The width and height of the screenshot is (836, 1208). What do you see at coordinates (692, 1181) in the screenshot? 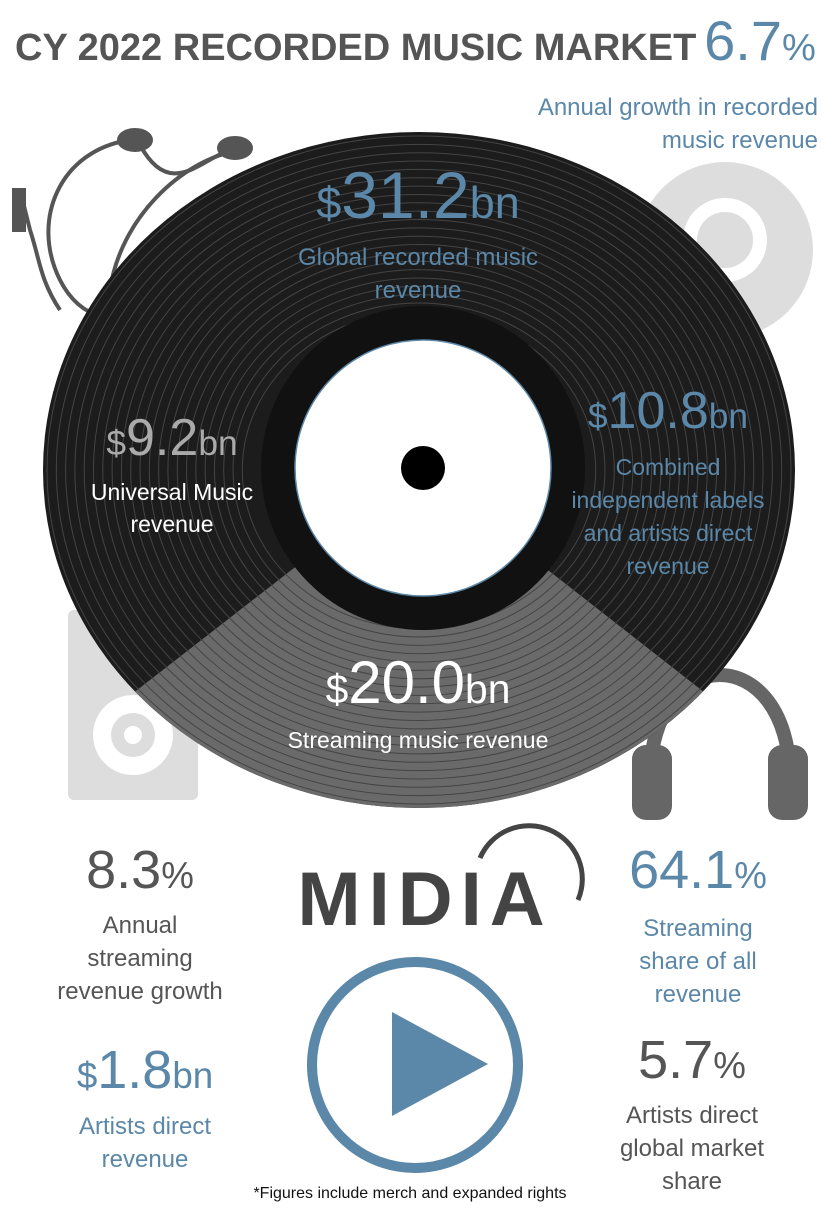
I see `stat-label: share` at bounding box center [692, 1181].